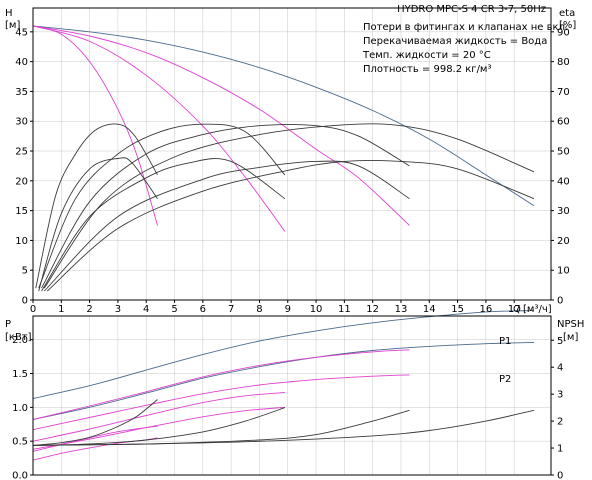  What do you see at coordinates (316, 309) in the screenshot?
I see `top-x-tick-label: 10` at bounding box center [316, 309].